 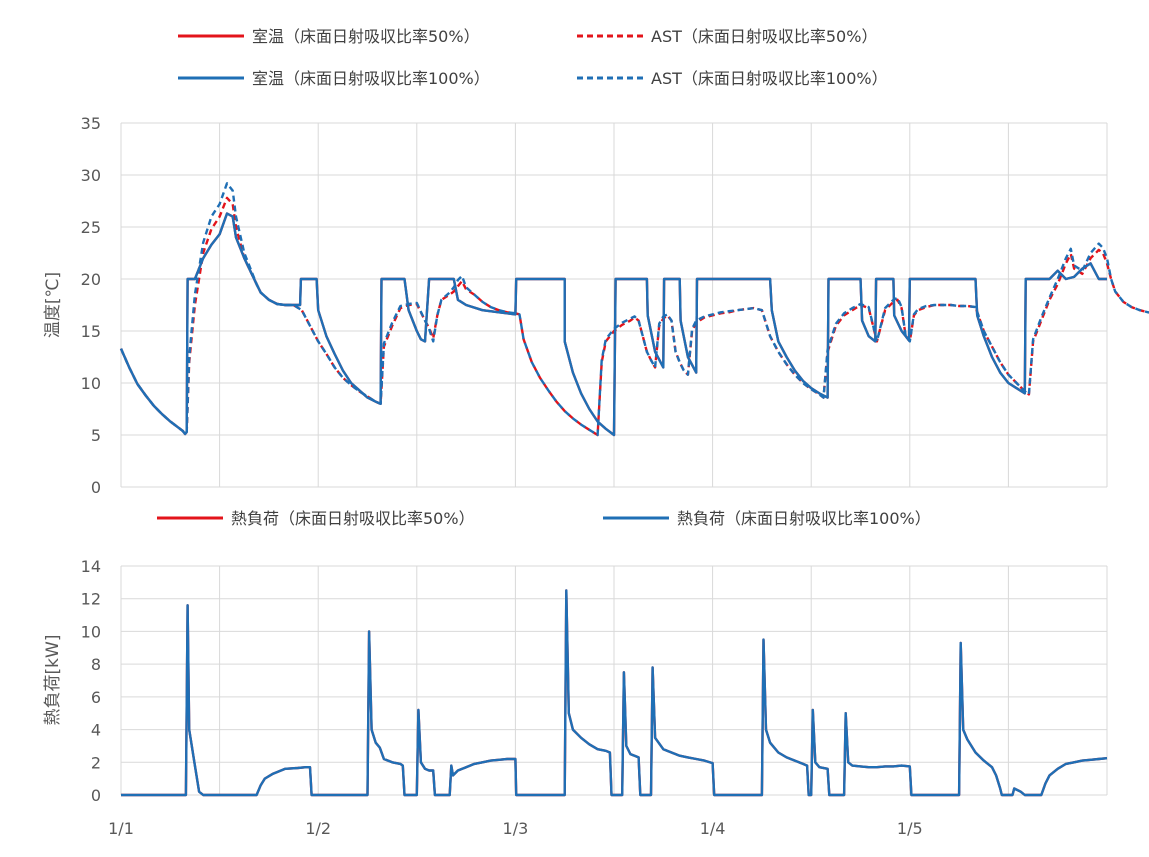 What do you see at coordinates (96, 697) in the screenshot?
I see `y-tick-label: 6` at bounding box center [96, 697].